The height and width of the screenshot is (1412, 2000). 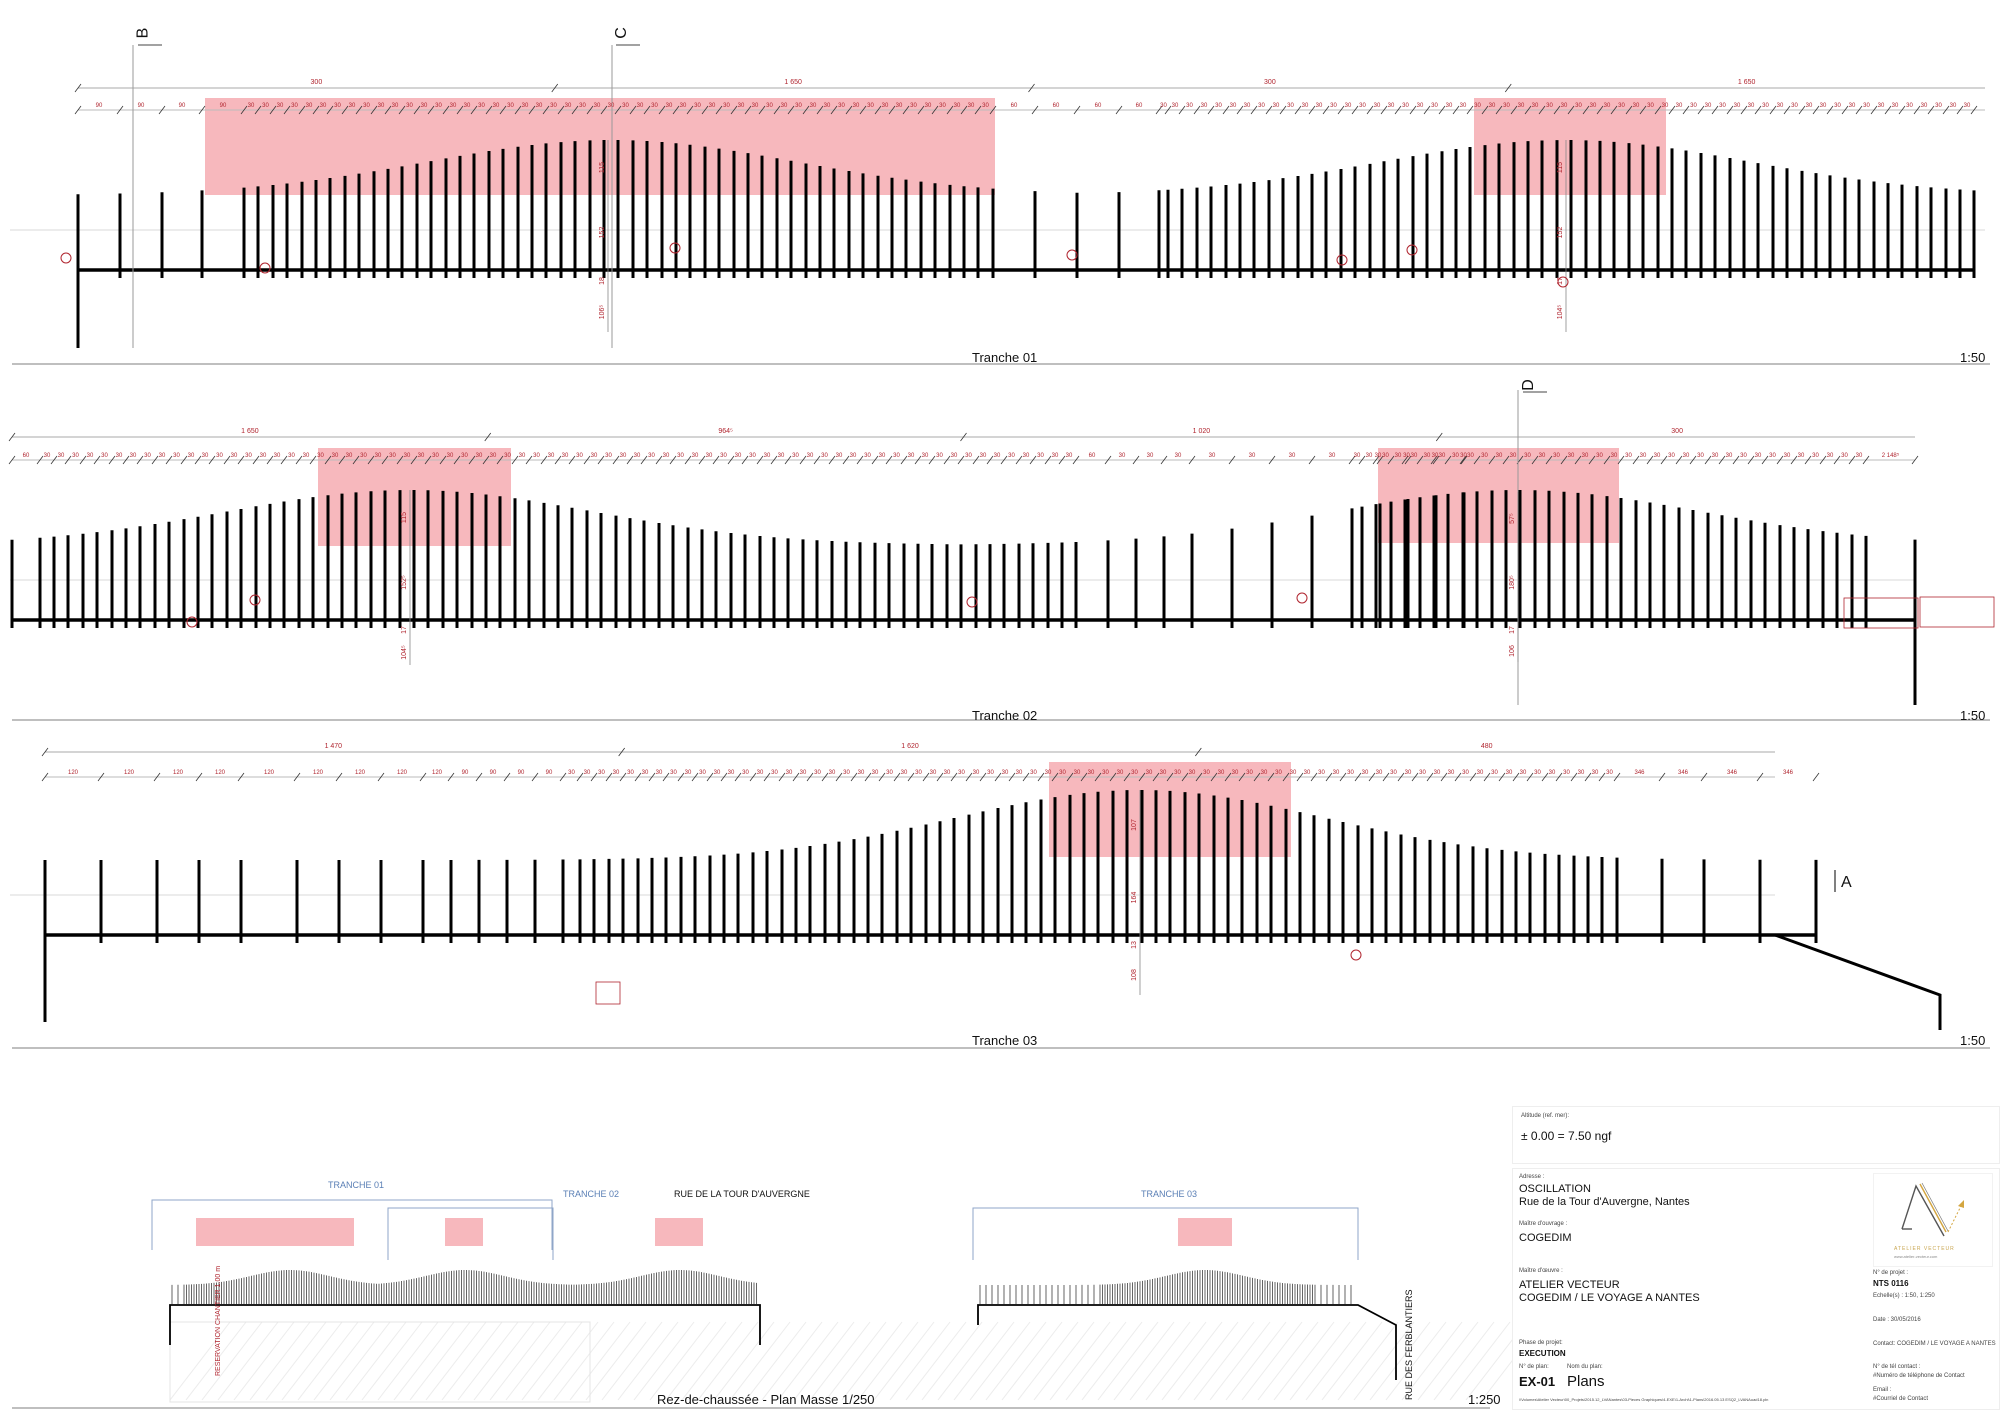 I want to click on altitude-box: Altitude (ref. mer): ± 0.00 = 7.50 ngf, so click(x=1756, y=1135).